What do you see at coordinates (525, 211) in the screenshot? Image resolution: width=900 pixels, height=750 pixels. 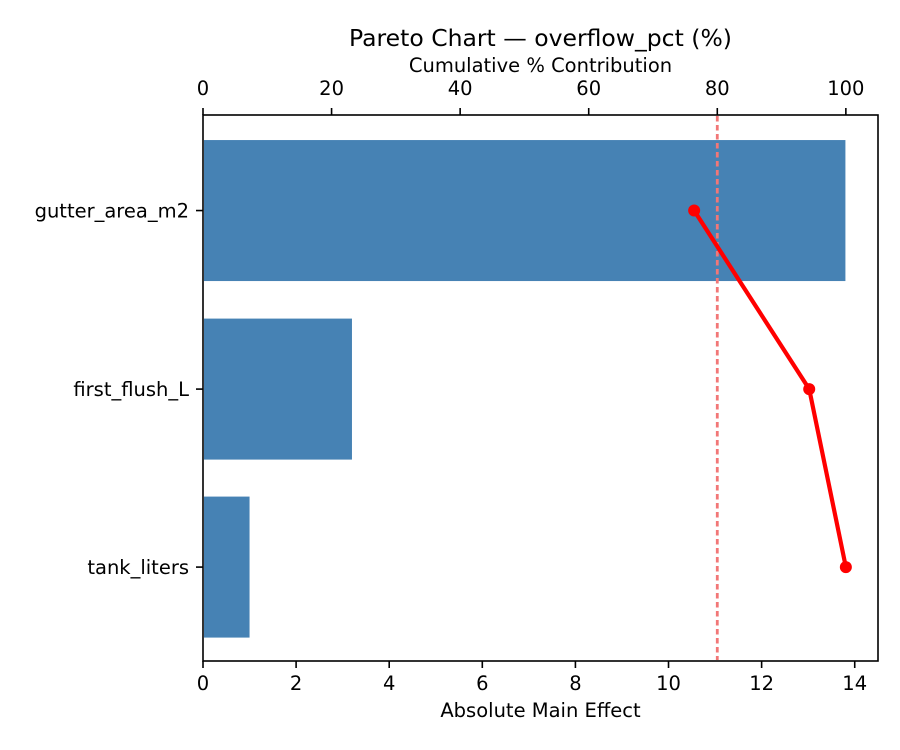 I see `bar-gutter_area_m2` at bounding box center [525, 211].